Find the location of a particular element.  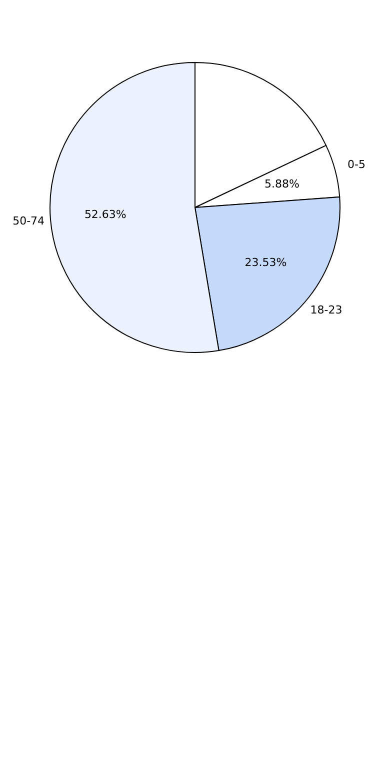

data-label: 23.53% is located at coordinates (265, 263).